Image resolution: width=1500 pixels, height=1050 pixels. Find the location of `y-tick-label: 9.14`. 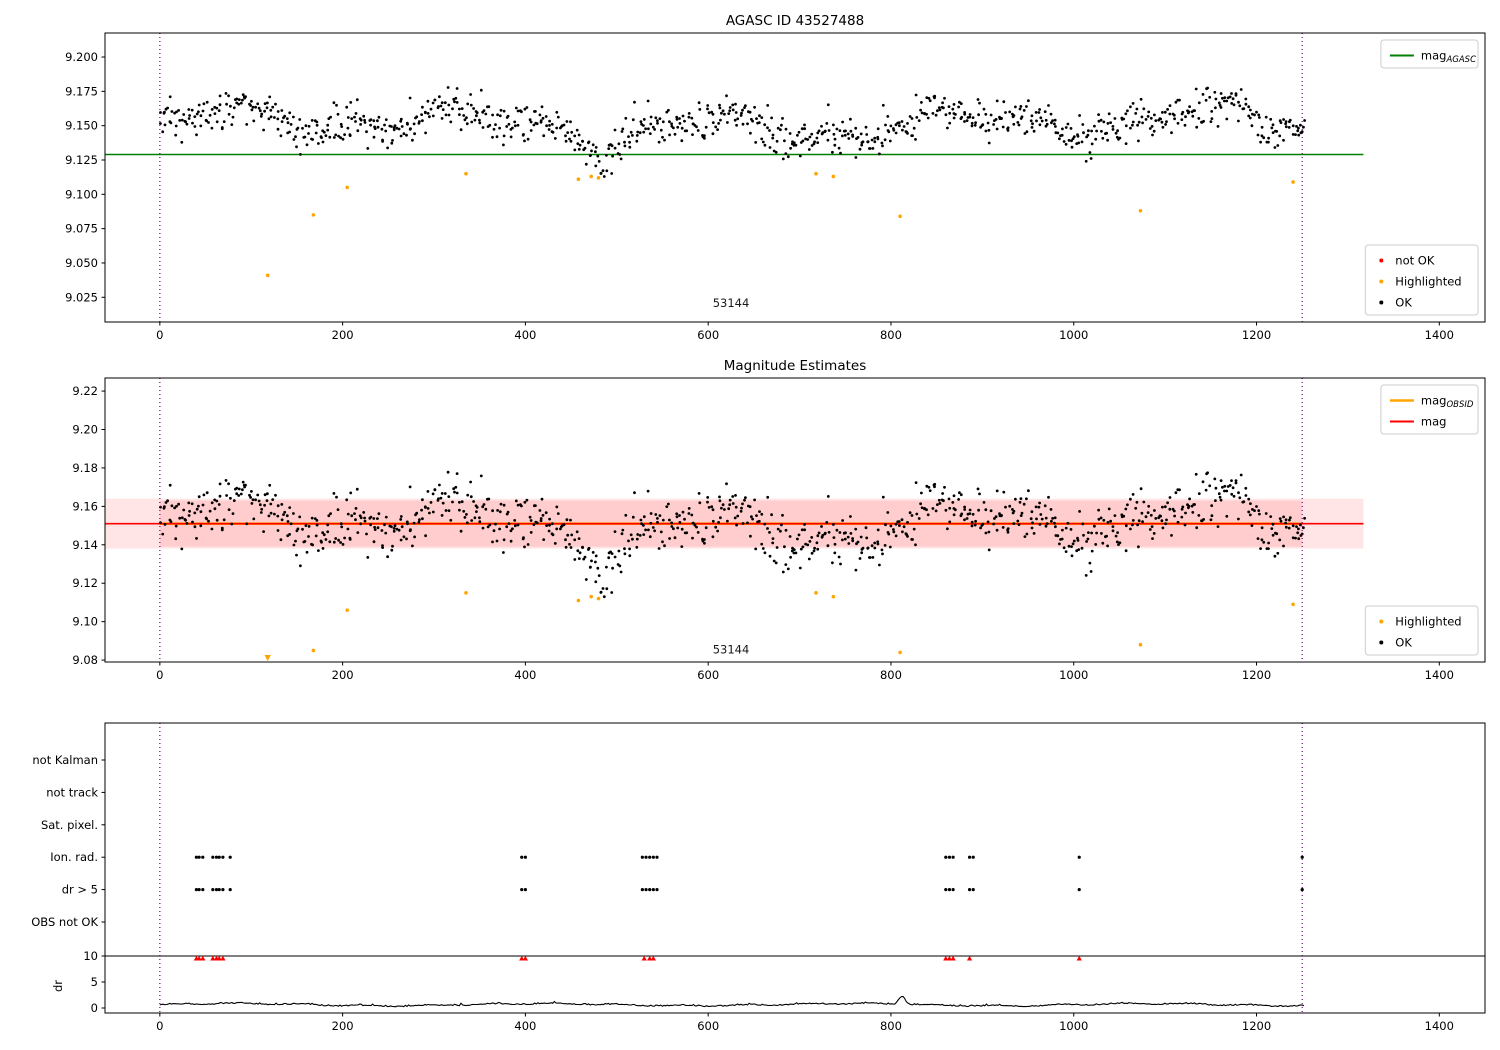

y-tick-label: 9.14 is located at coordinates (85, 545).